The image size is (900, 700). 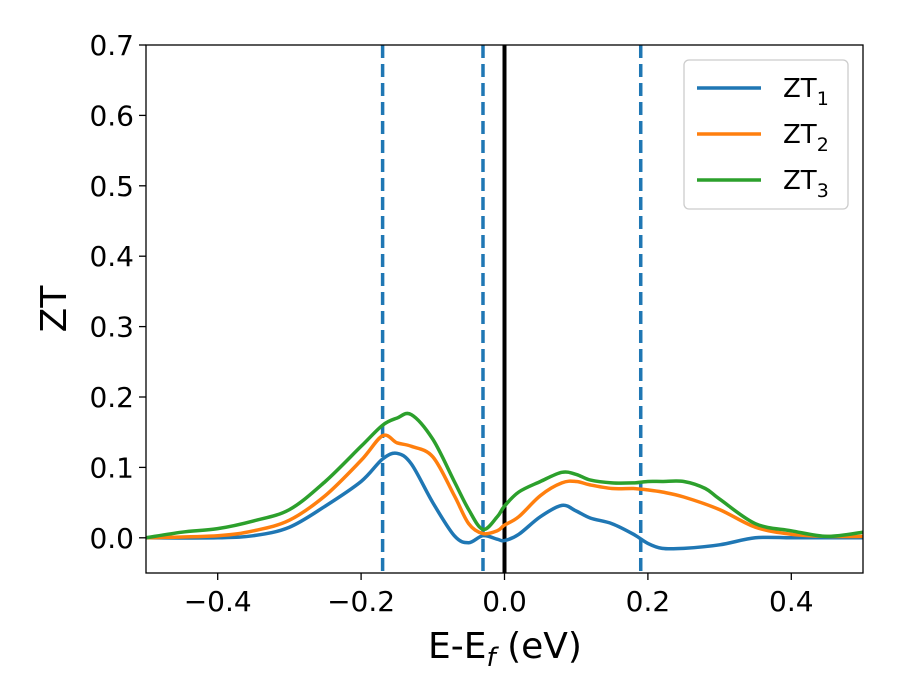 I want to click on x-tick-label: −0.2, so click(x=361, y=601).